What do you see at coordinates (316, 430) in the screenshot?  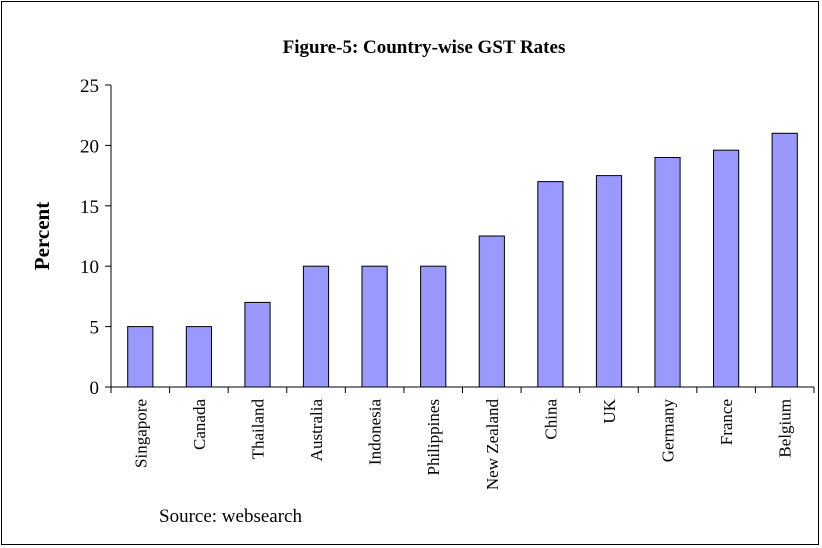 I see `x-tick-label: Australia` at bounding box center [316, 430].